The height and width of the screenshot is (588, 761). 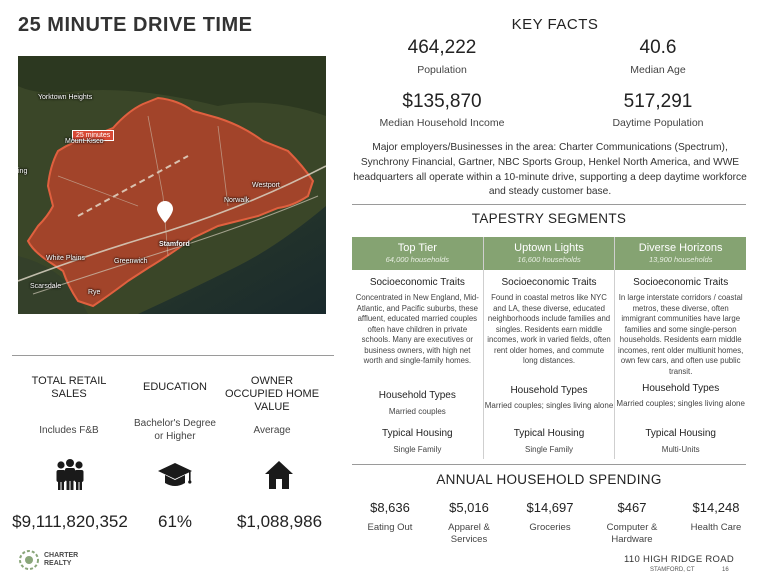 What do you see at coordinates (679, 559) in the screenshot?
I see `footer-address: 110 HIGH RIDGE ROAD` at bounding box center [679, 559].